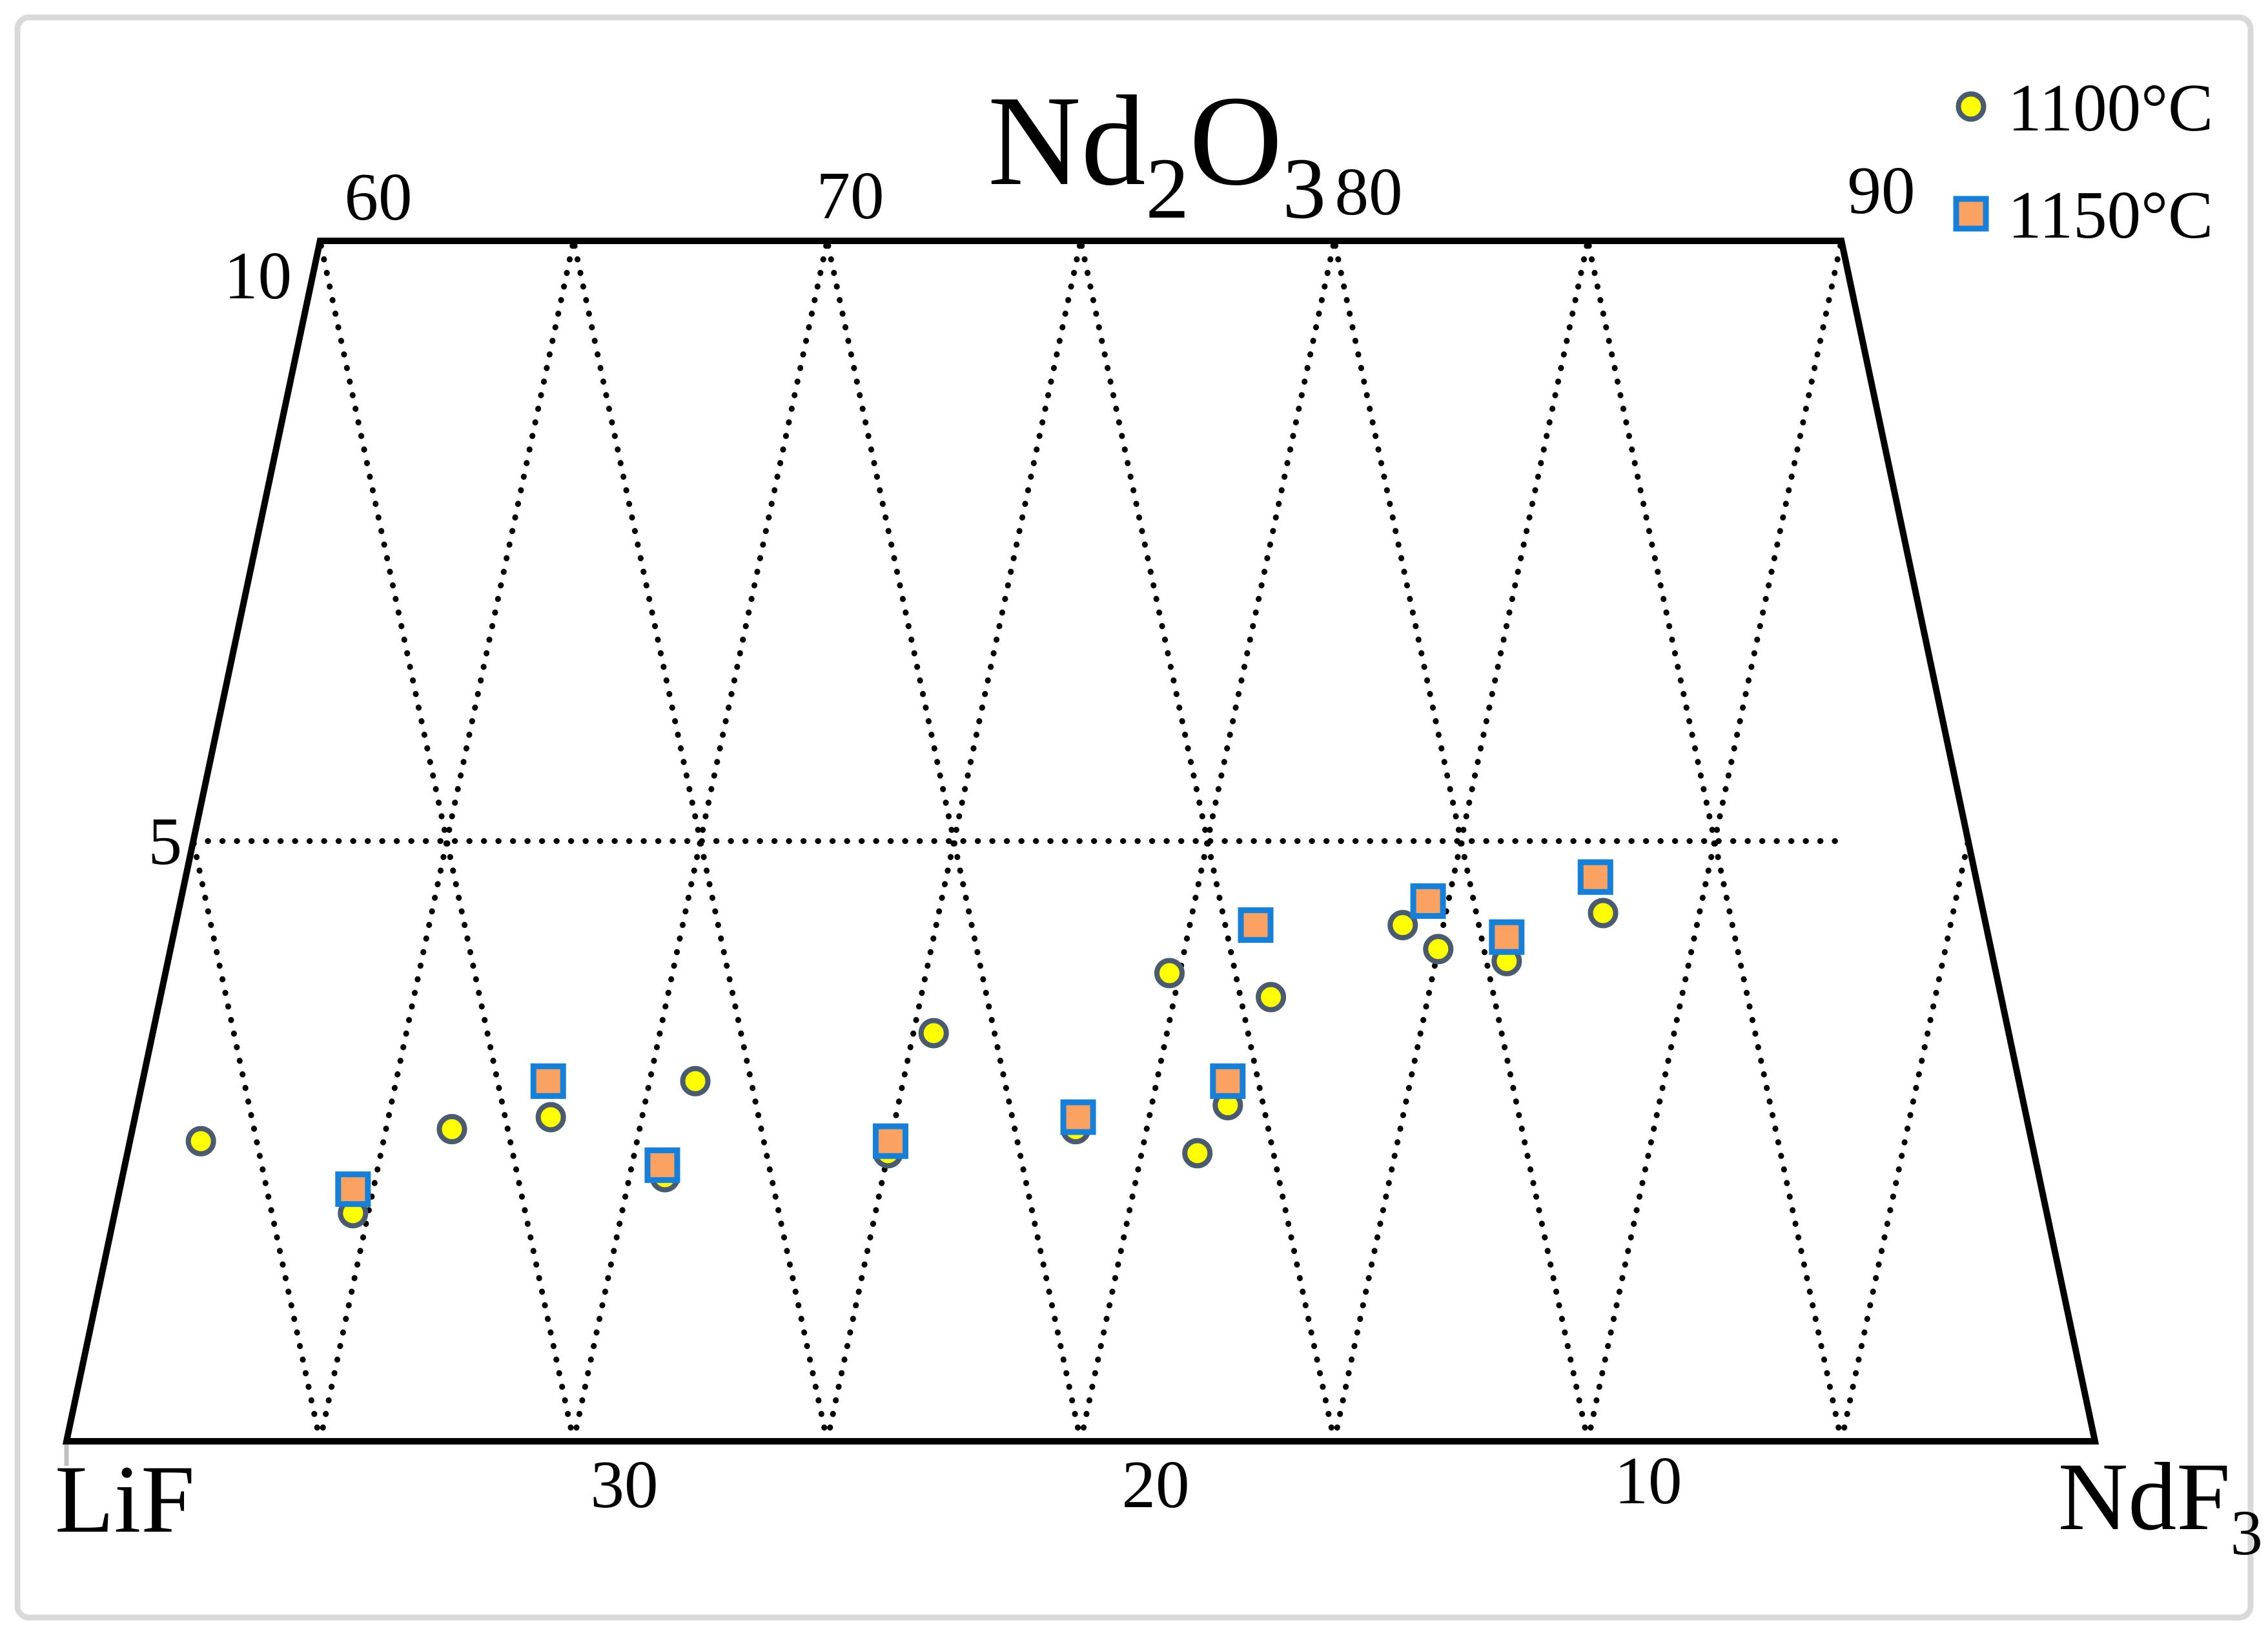 The image size is (2268, 1635). I want to click on top-tick-label: 90, so click(1882, 190).